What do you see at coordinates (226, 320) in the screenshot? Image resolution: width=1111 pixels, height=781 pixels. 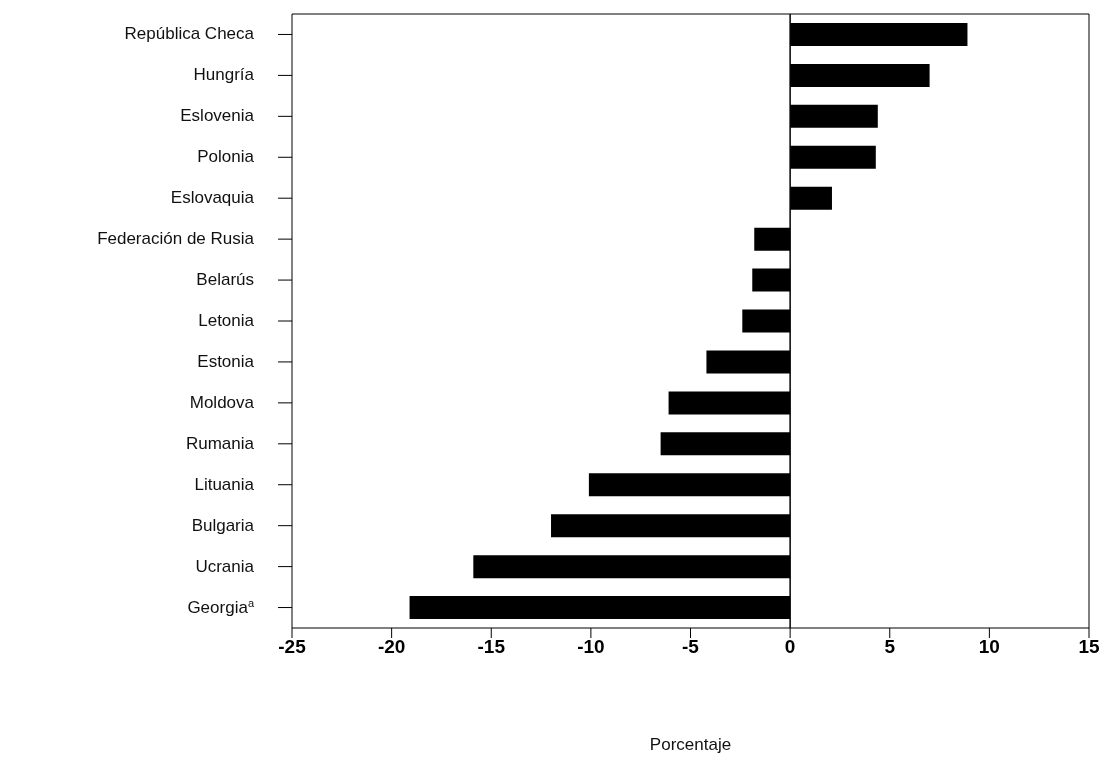 I see `y-tick-label: Letonia` at bounding box center [226, 320].